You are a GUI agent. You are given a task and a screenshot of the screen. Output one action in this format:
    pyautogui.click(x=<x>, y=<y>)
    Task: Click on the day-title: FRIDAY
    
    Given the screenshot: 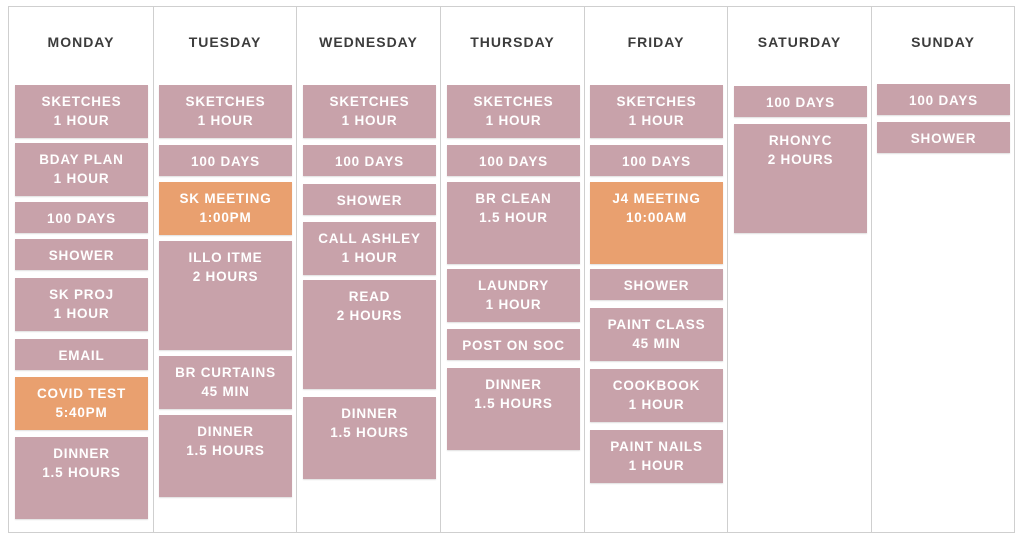 What is the action you would take?
    pyautogui.click(x=656, y=42)
    